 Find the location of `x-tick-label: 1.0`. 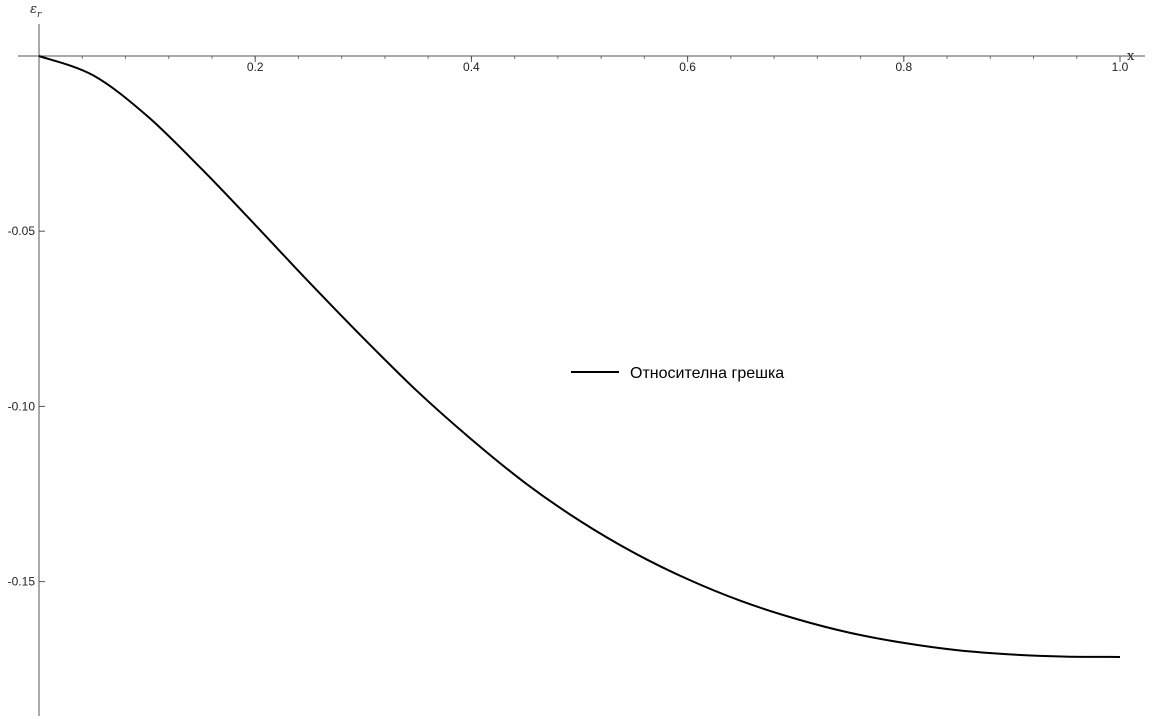

x-tick-label: 1.0 is located at coordinates (1120, 67).